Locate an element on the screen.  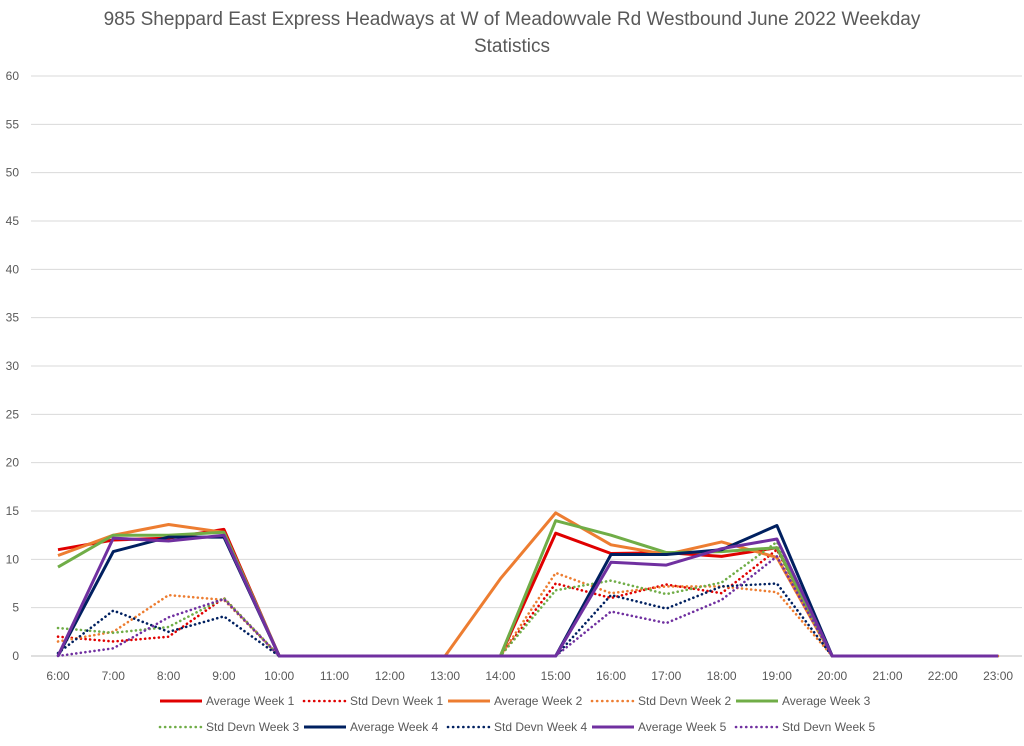
x-tick-label: 14:00 is located at coordinates (500, 676).